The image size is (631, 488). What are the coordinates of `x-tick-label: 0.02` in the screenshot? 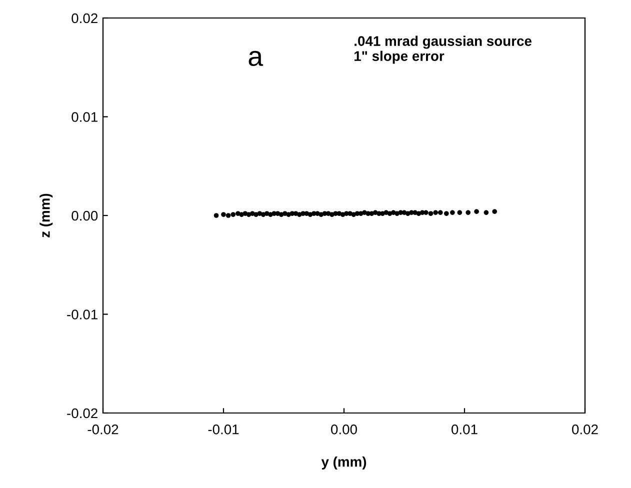 It's located at (585, 429).